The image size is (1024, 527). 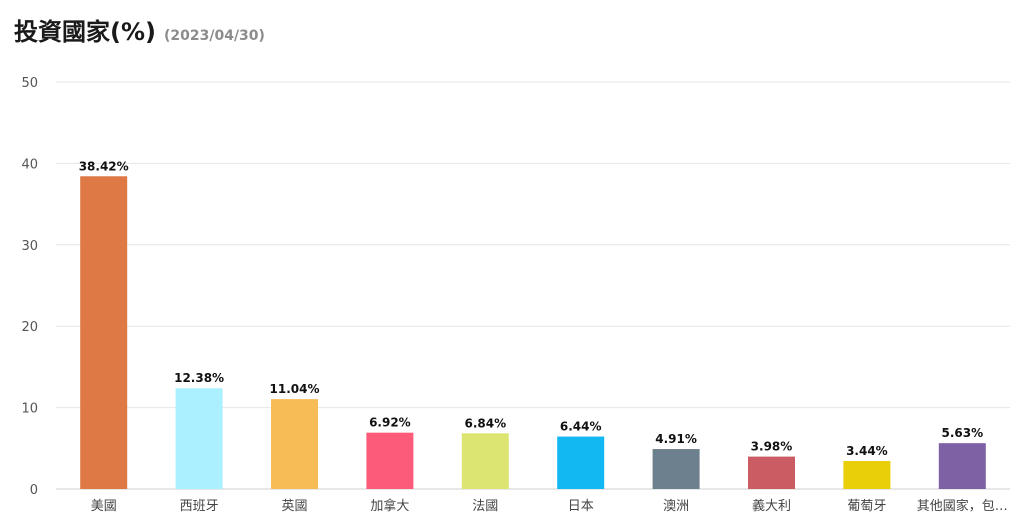 What do you see at coordinates (581, 506) in the screenshot?
I see `x-tick-label: 日本` at bounding box center [581, 506].